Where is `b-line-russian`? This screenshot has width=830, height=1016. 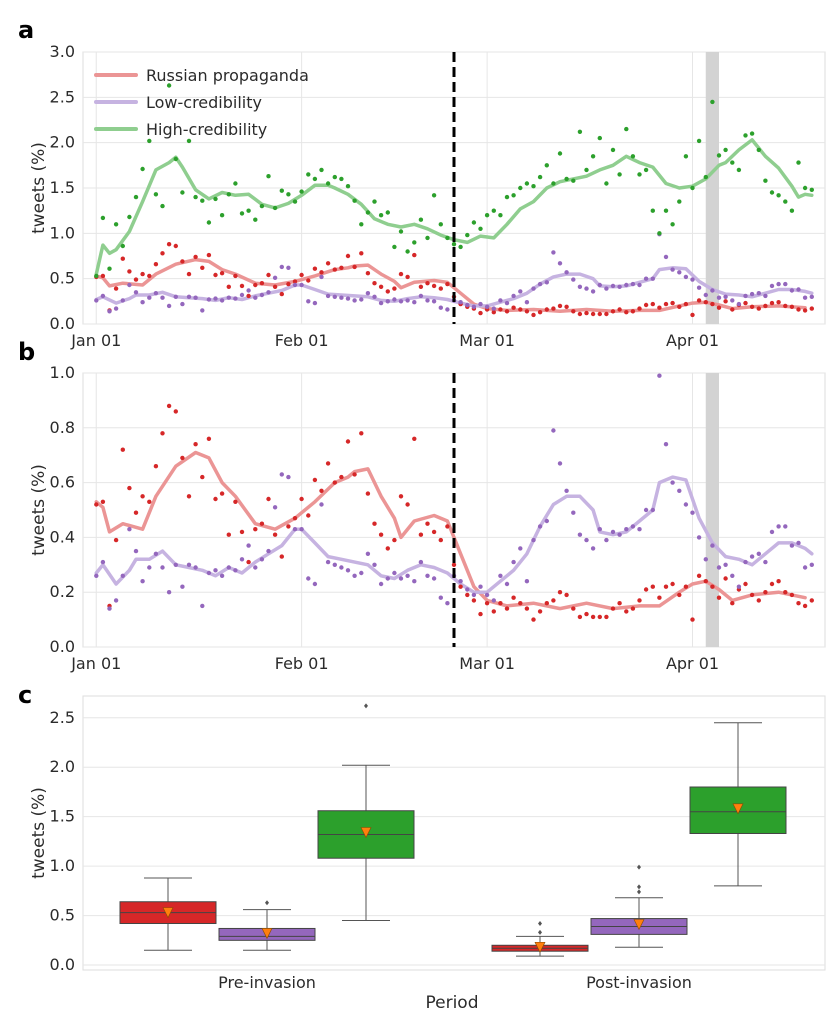 b-line-russian is located at coordinates (450, 530).